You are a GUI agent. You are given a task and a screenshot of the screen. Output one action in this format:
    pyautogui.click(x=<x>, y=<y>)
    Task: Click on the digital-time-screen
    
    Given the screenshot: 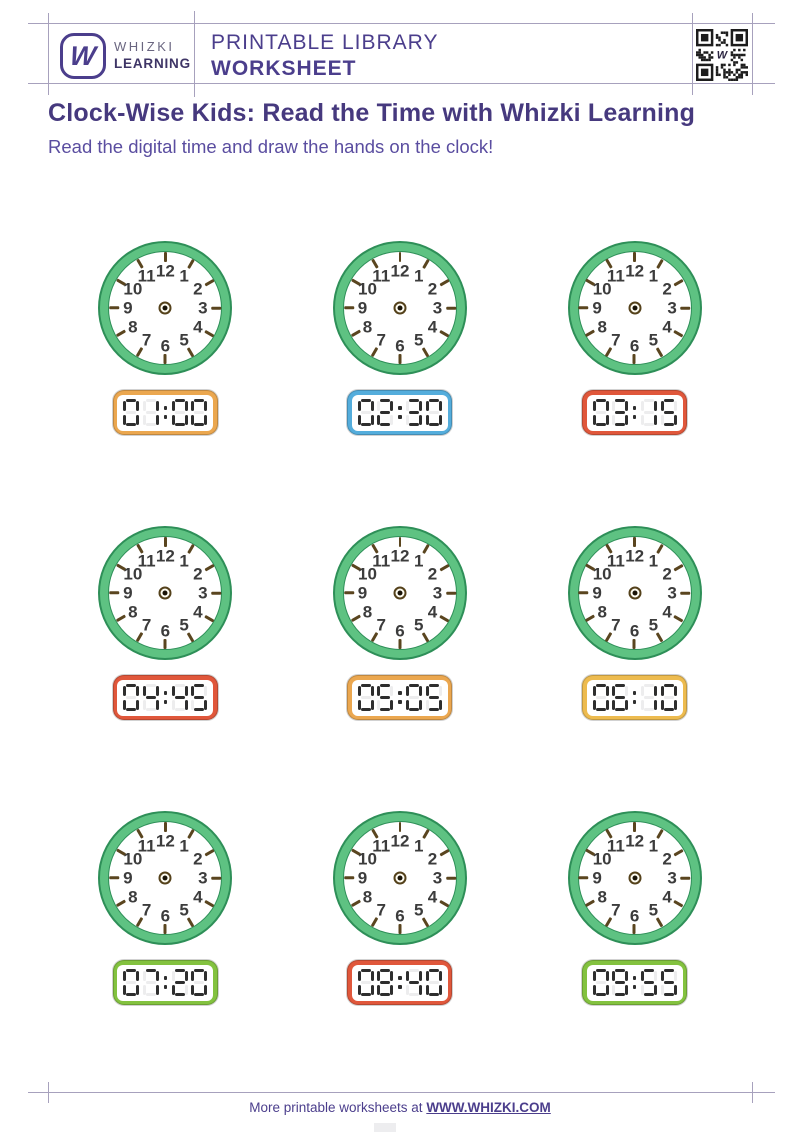 What is the action you would take?
    pyautogui.click(x=634, y=982)
    